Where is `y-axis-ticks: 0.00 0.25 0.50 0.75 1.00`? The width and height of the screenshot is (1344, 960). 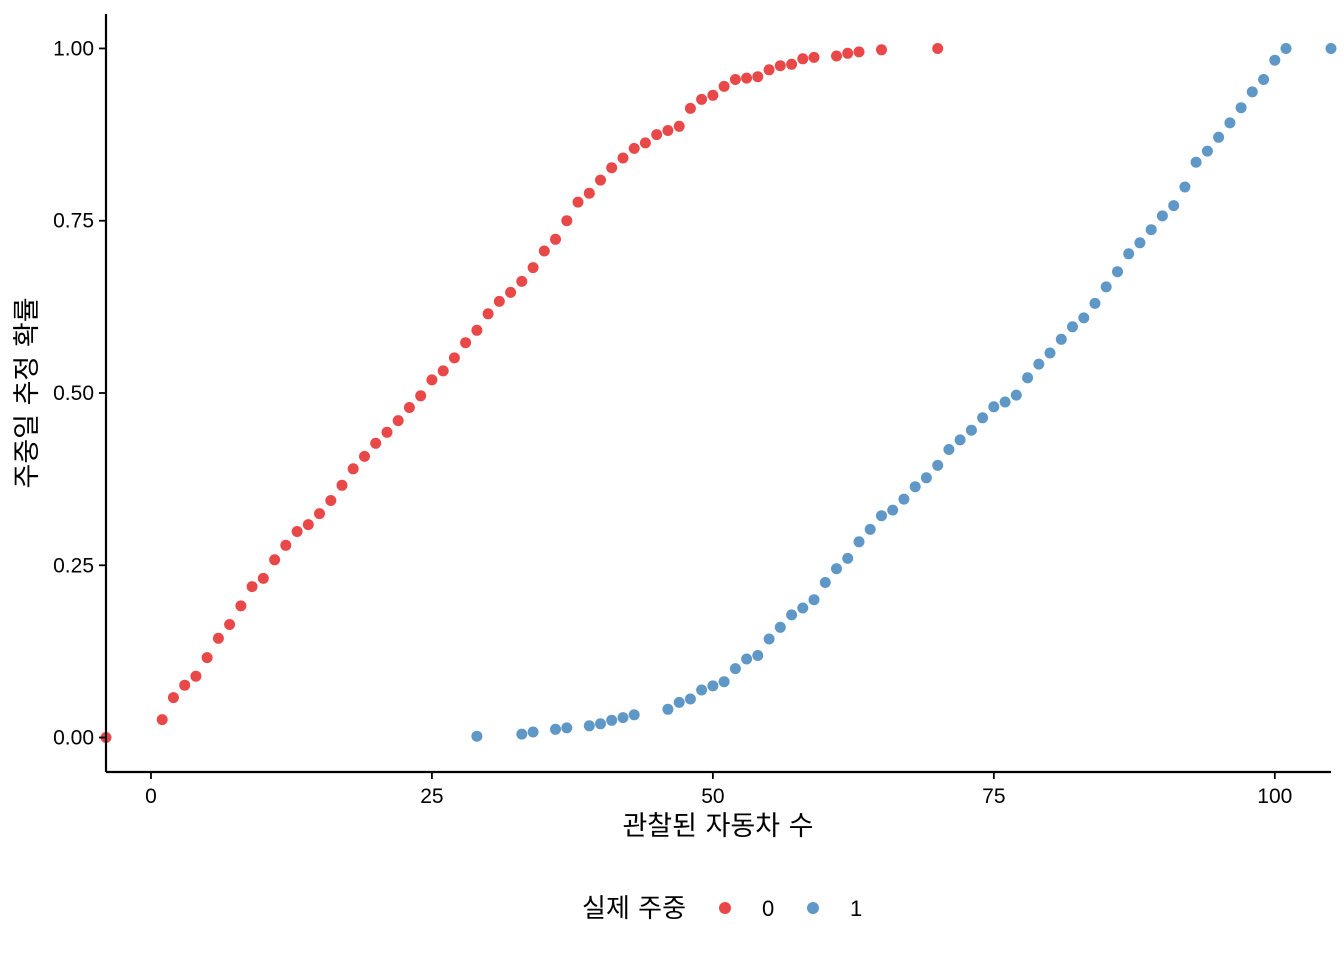 y-axis-ticks: 0.00 0.25 0.50 0.75 1.00 is located at coordinates (79, 393).